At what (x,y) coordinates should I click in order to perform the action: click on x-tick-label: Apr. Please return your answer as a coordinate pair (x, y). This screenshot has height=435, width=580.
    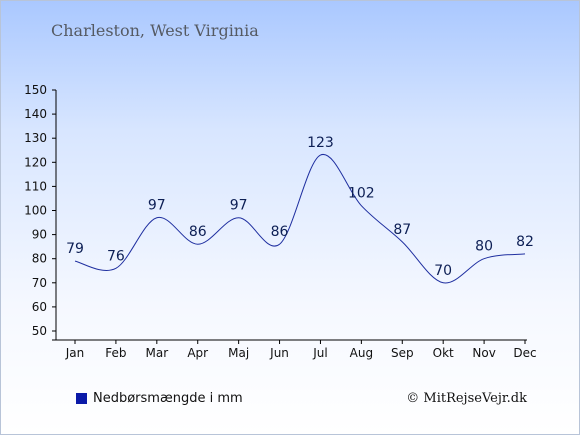
    Looking at the image, I should click on (197, 353).